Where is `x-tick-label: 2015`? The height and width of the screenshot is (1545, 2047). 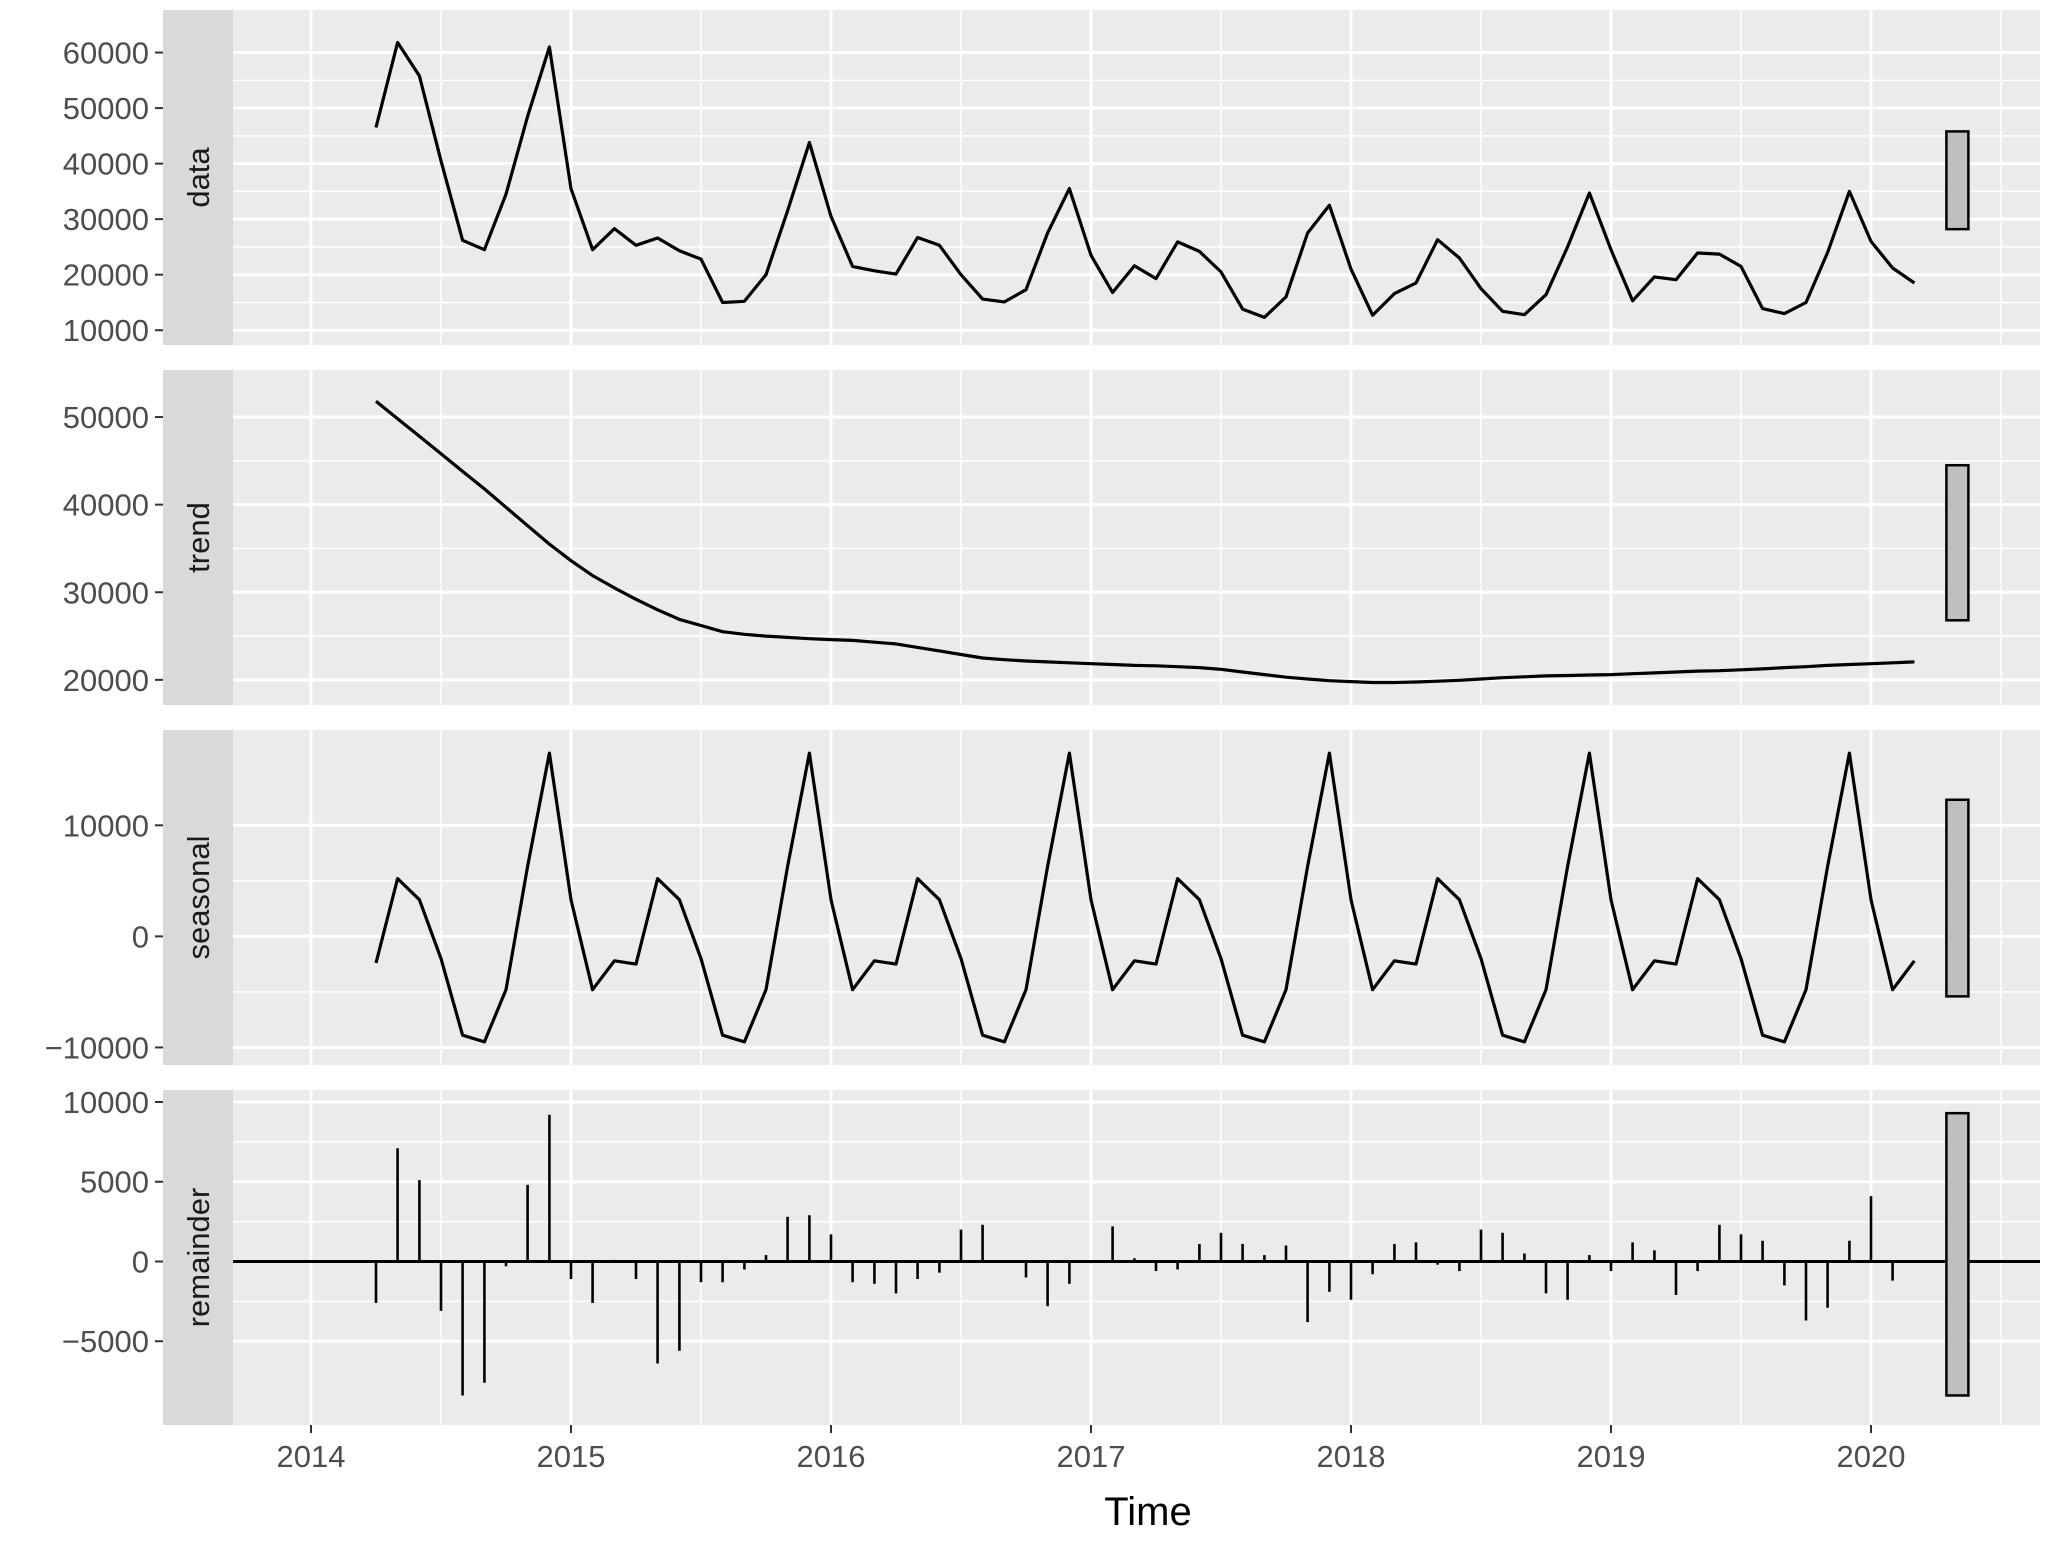 x-tick-label: 2015 is located at coordinates (571, 1456).